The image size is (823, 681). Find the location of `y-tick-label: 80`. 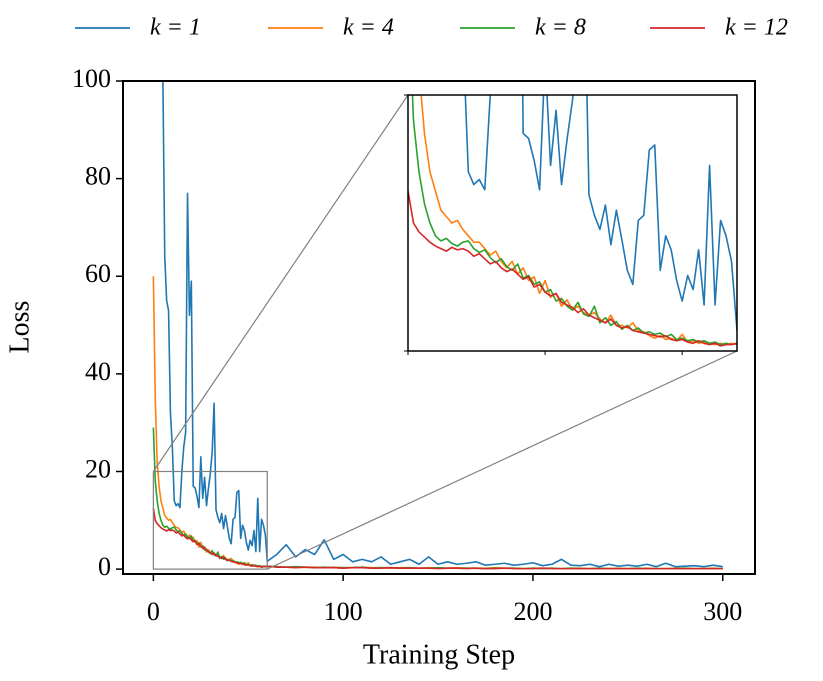

y-tick-label: 80 is located at coordinates (98, 176).